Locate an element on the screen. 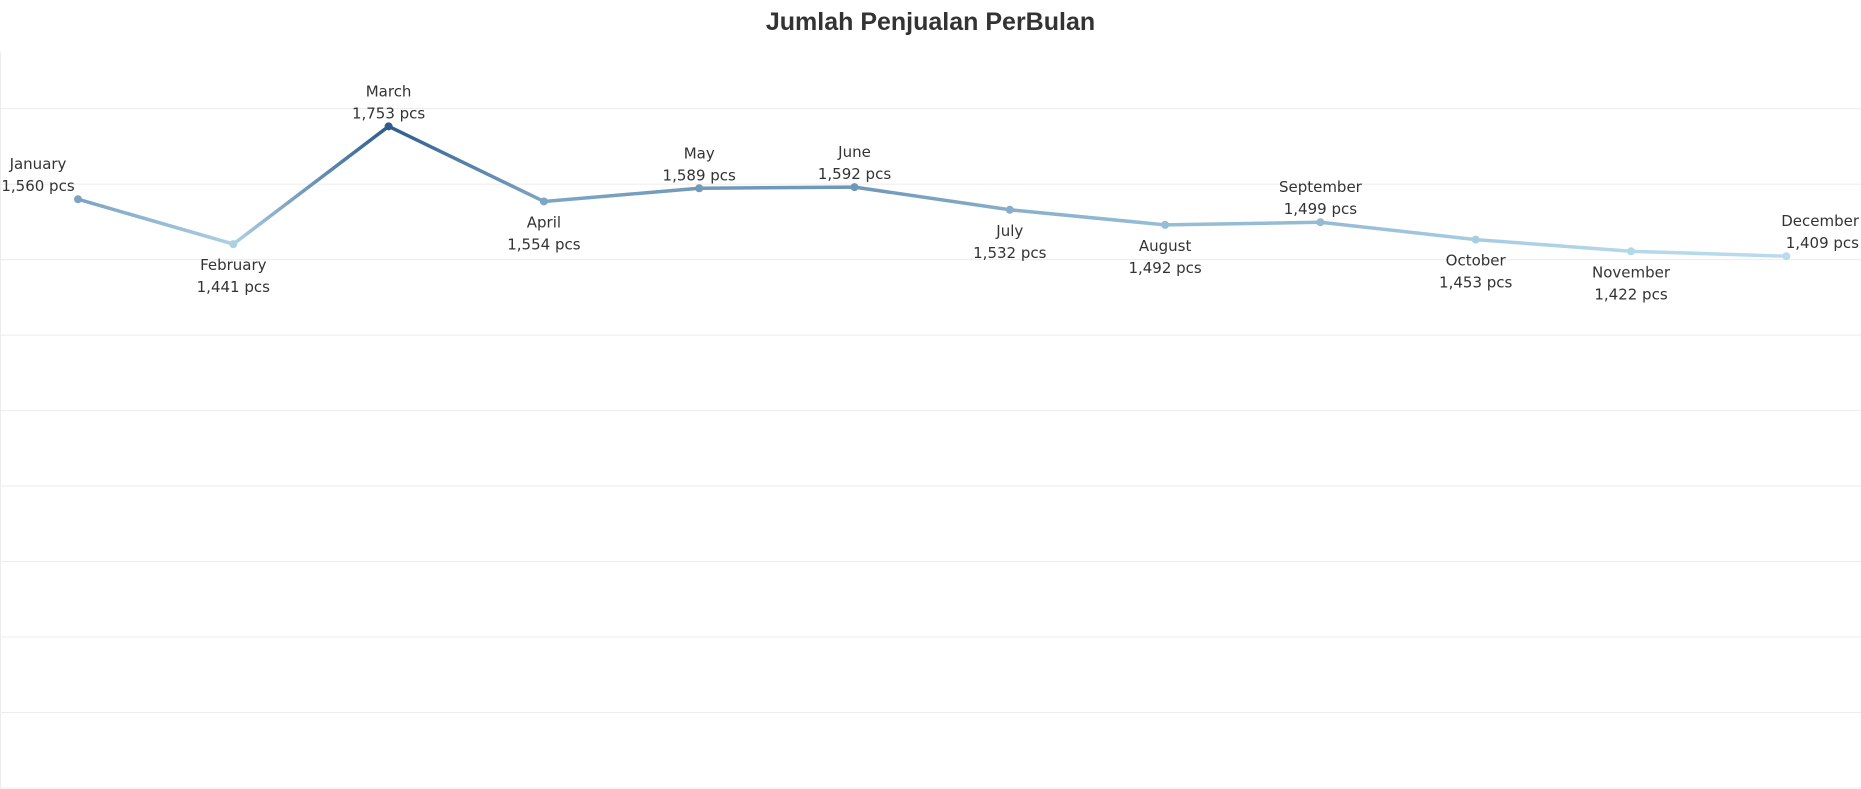  month-label: March is located at coordinates (389, 91).